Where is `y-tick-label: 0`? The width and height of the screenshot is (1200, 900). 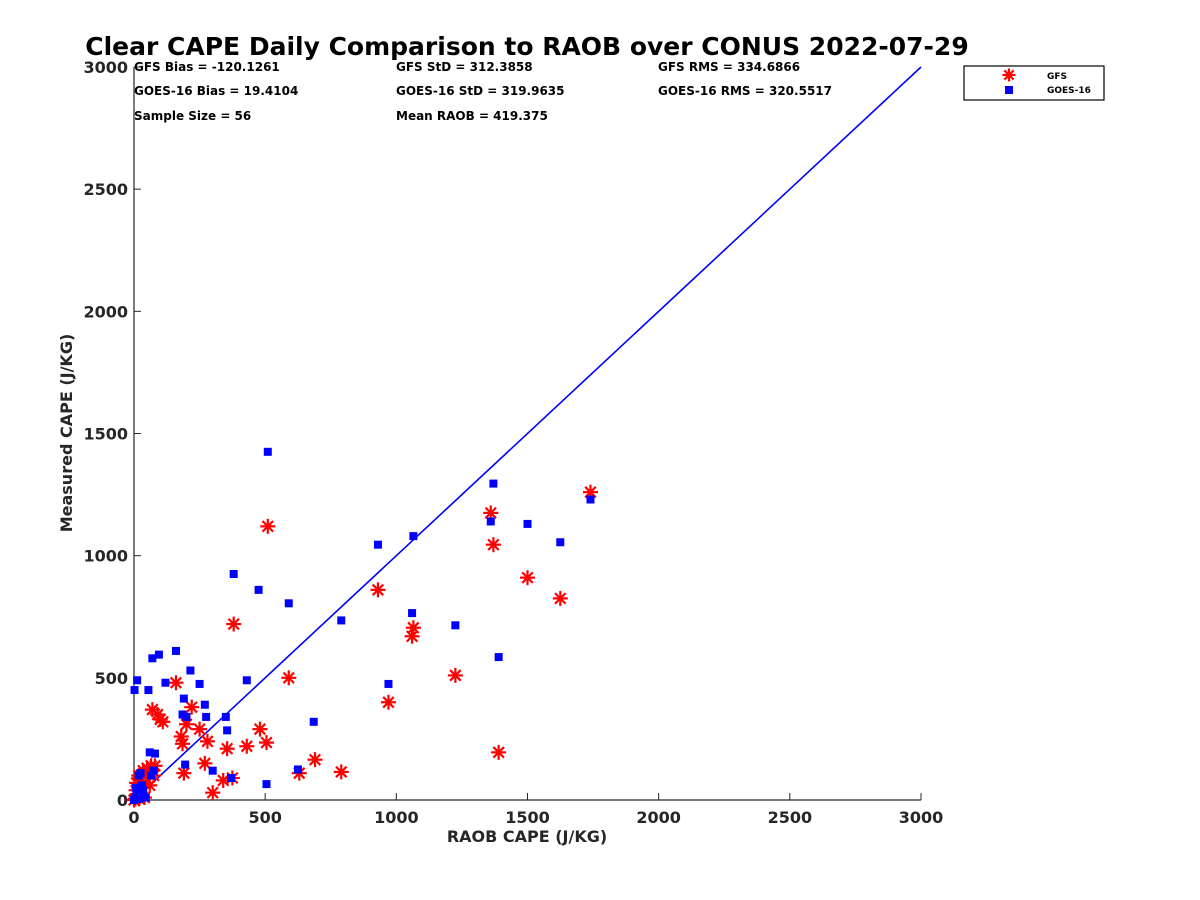
y-tick-label: 0 is located at coordinates (122, 800).